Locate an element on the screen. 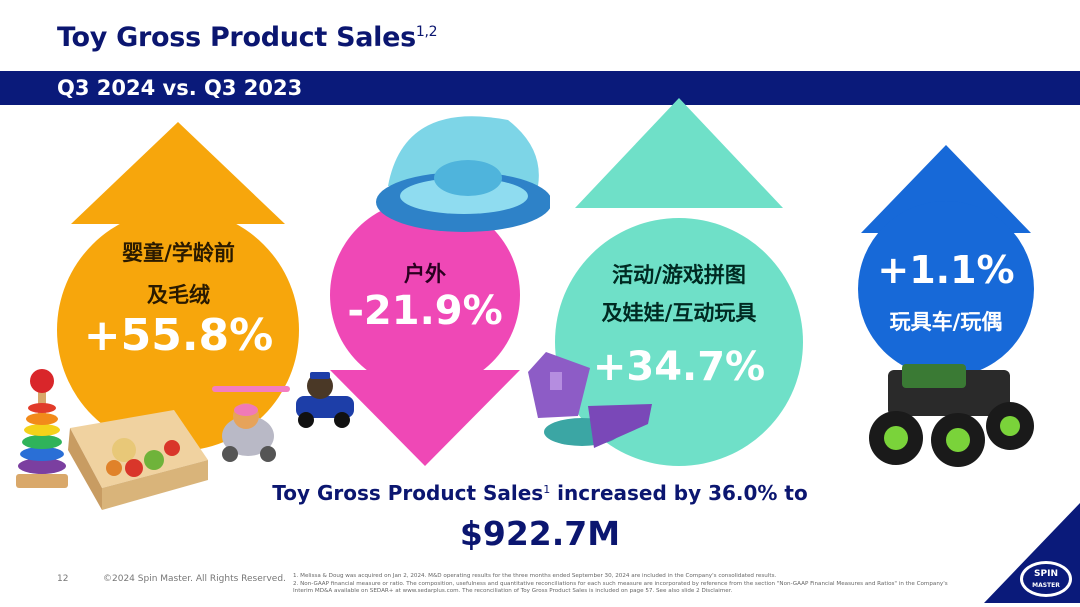  stacking-rings-icon is located at coordinates (42, 429).